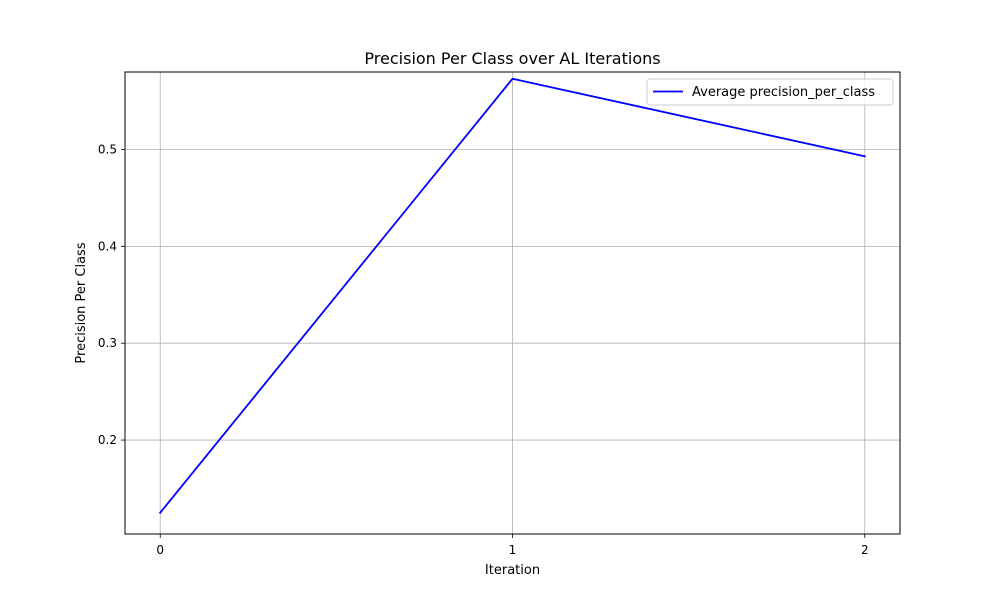 The image size is (1000, 600). What do you see at coordinates (783, 92) in the screenshot?
I see `legend-label: Average precision_per_class` at bounding box center [783, 92].